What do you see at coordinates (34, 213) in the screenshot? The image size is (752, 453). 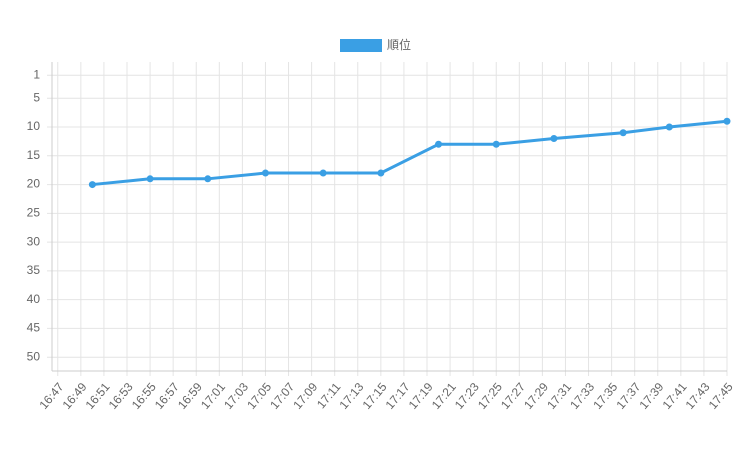 I see `y-tick-label: 25` at bounding box center [34, 213].